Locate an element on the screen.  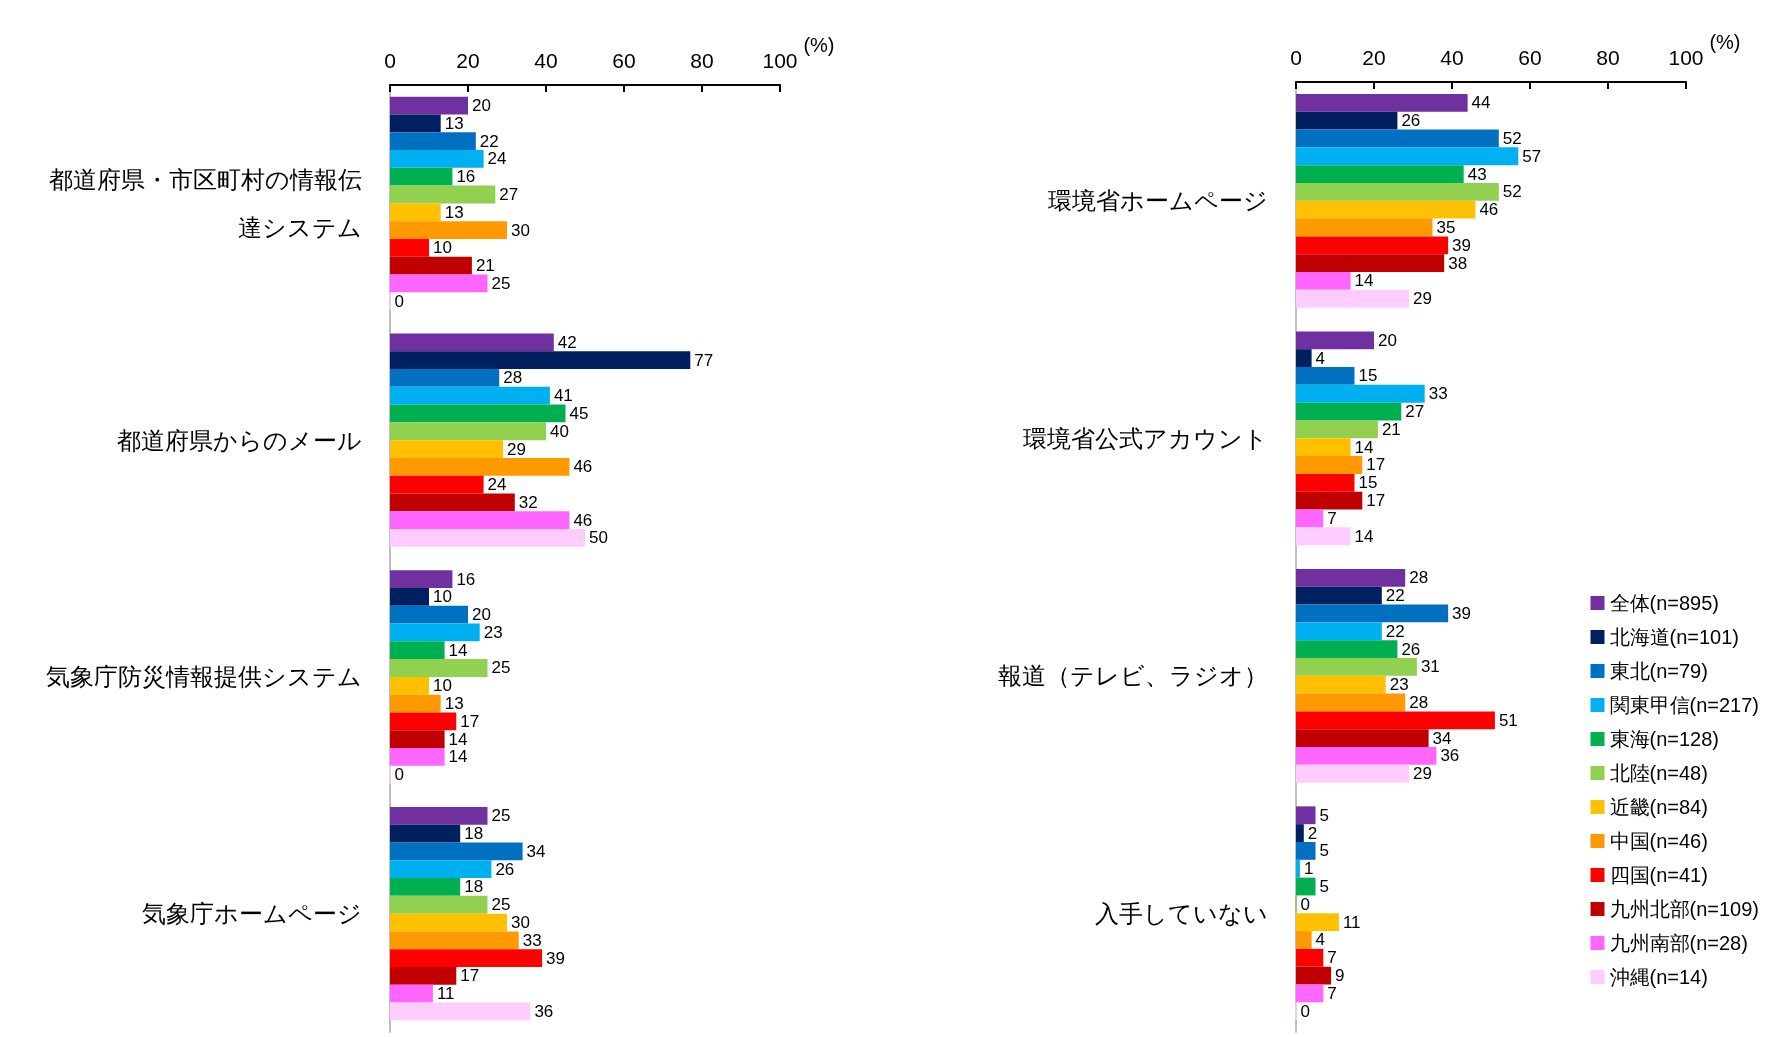
data-label: 29 is located at coordinates (1423, 299).